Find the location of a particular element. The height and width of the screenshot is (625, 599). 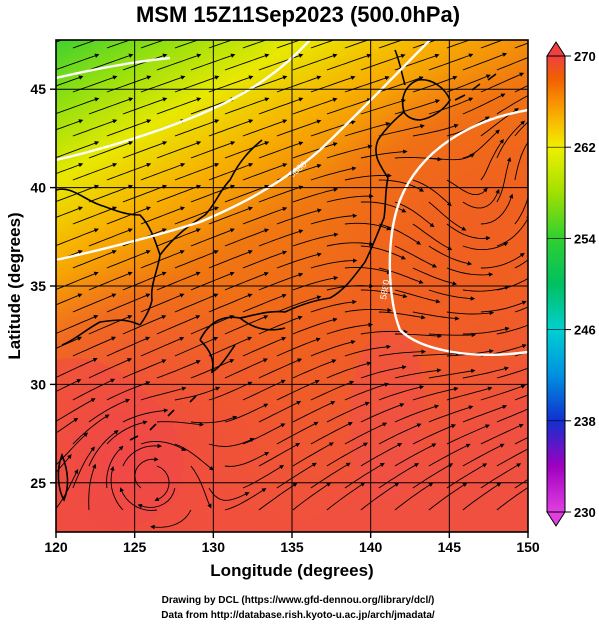

coast-ryukyu is located at coordinates (163, 418).